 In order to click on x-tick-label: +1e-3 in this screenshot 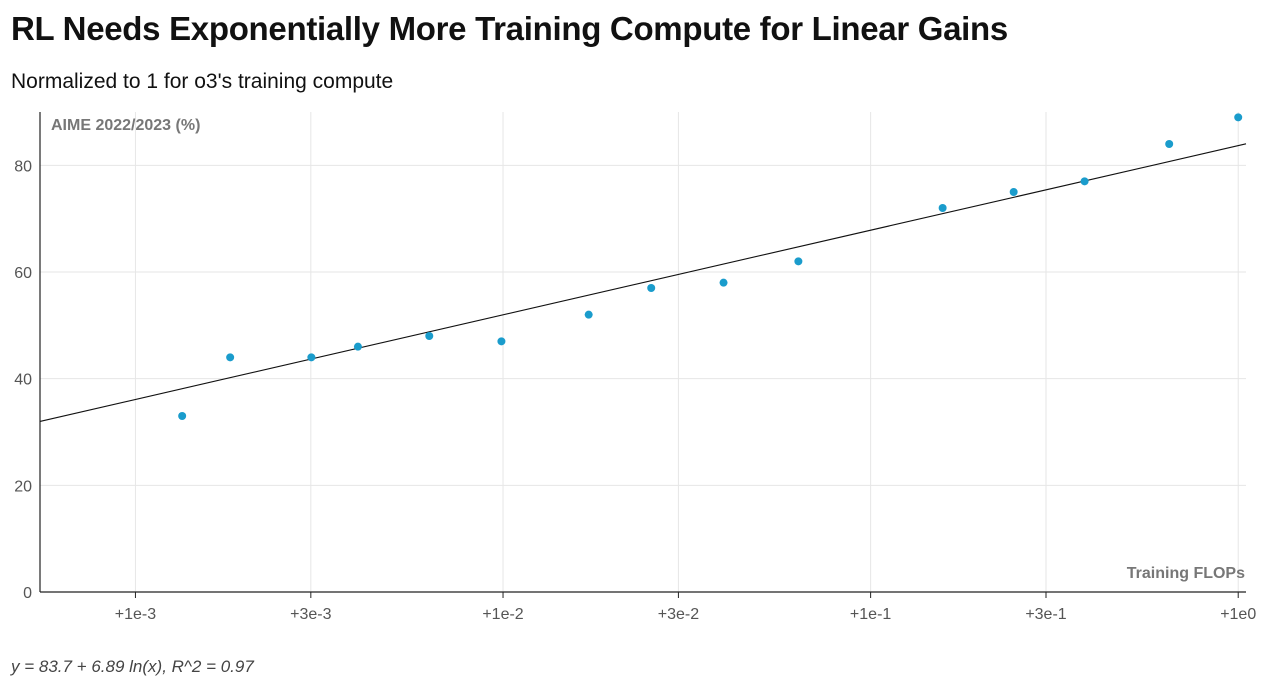, I will do `click(135, 614)`.